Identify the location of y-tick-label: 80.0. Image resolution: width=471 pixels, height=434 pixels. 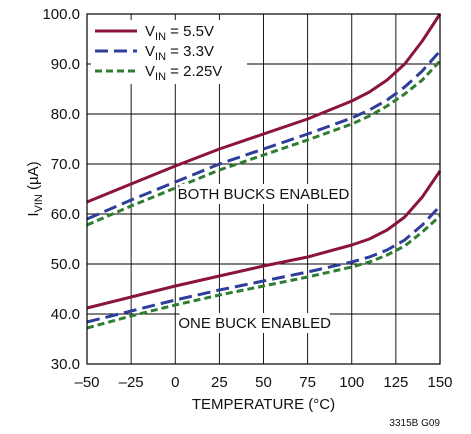
(65, 114).